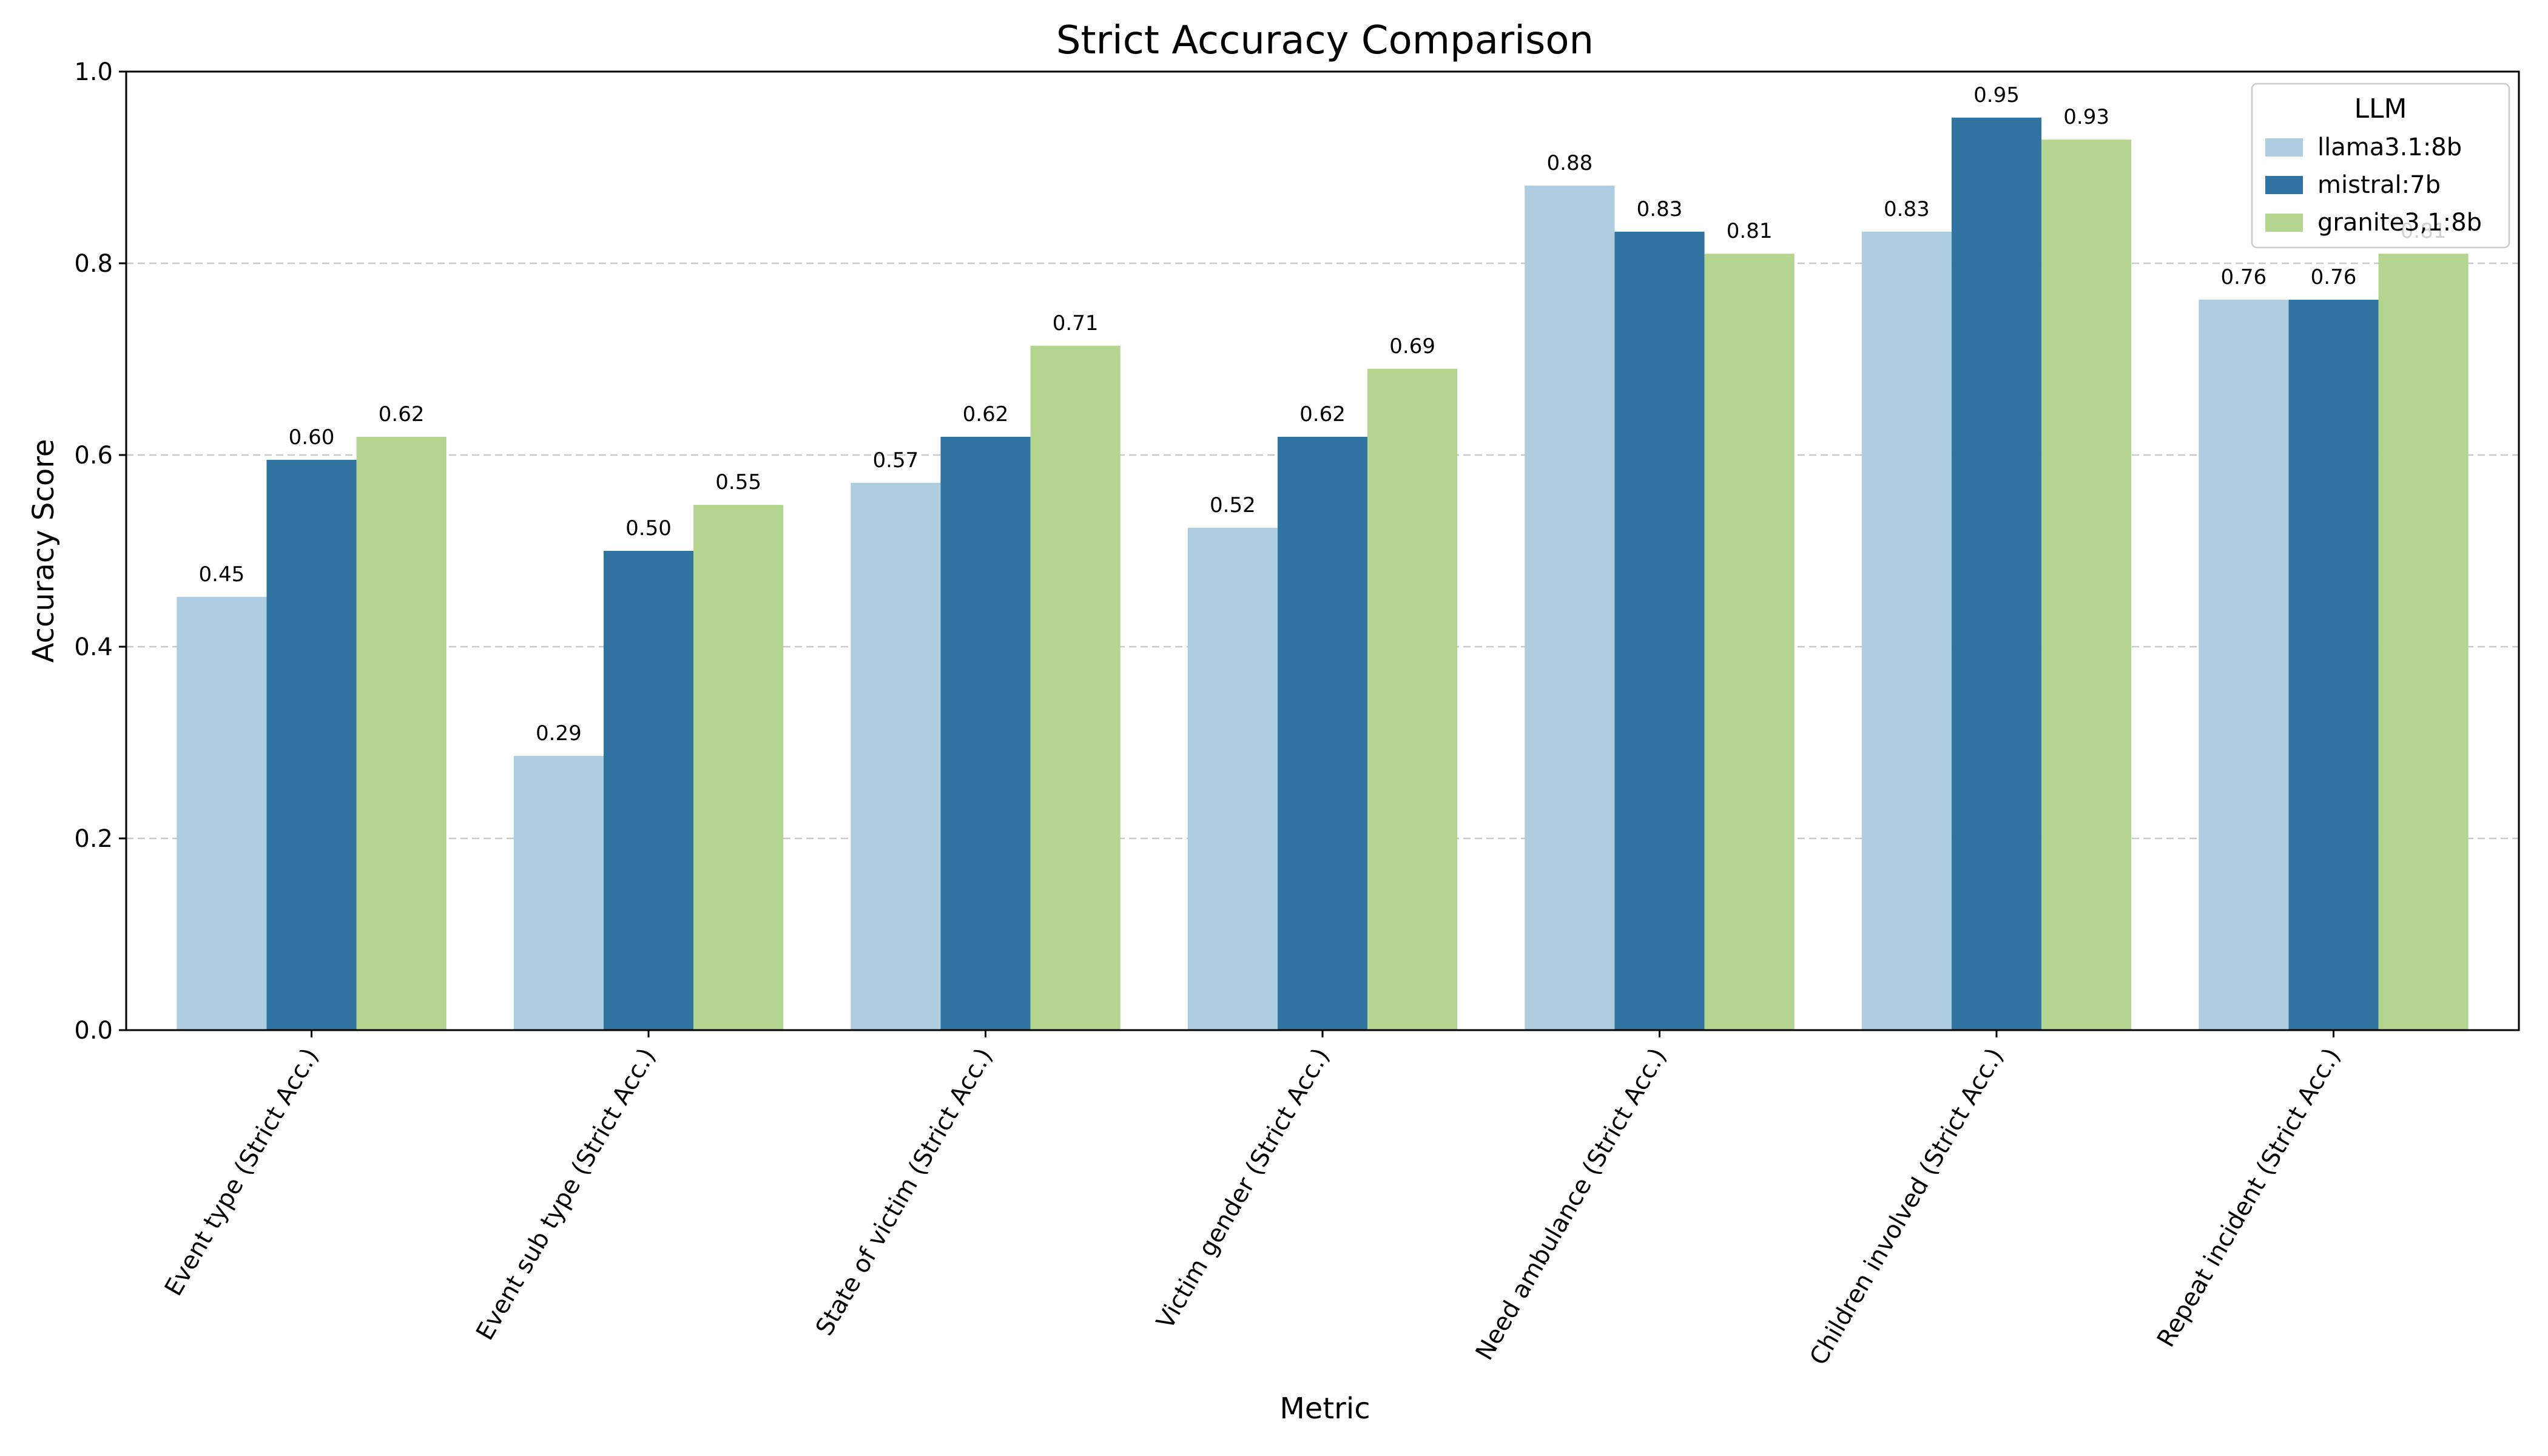  Describe the element at coordinates (312, 437) in the screenshot. I see `bar-value-label: 0.60` at that location.